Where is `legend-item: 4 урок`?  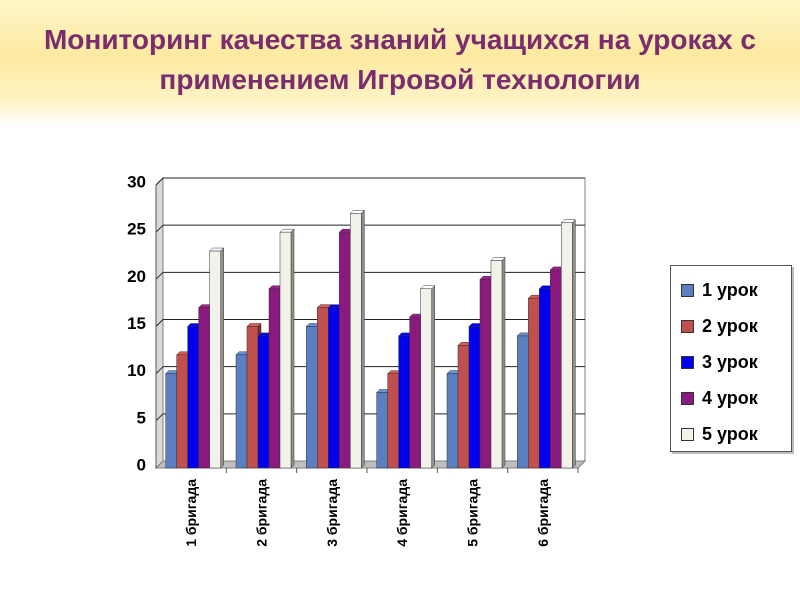 legend-item: 4 урок is located at coordinates (735, 398).